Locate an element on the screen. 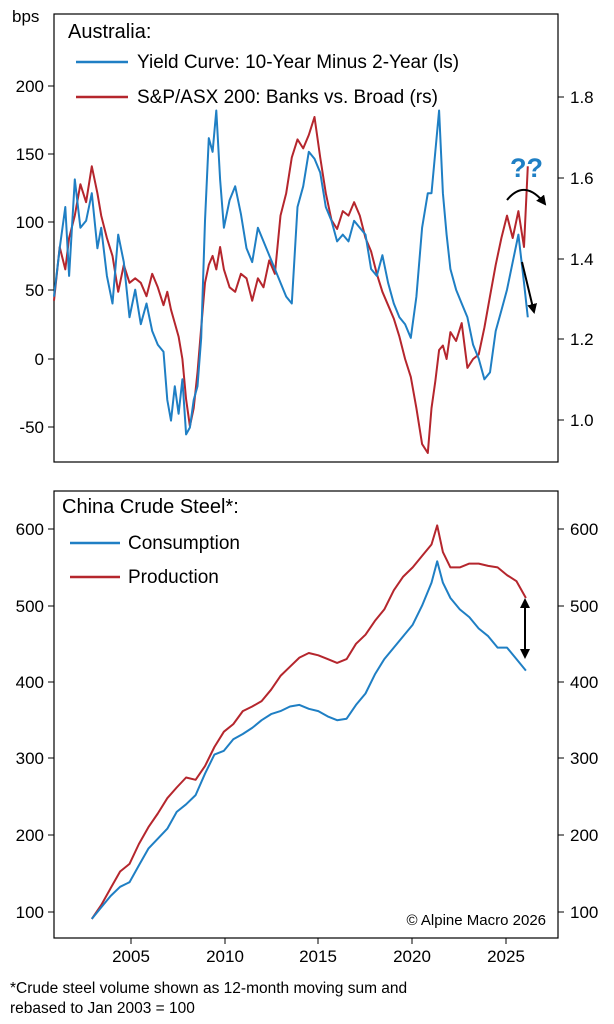 Image resolution: width=614 pixels, height=1024 pixels. top-panel-title: Australia: is located at coordinates (109, 32).